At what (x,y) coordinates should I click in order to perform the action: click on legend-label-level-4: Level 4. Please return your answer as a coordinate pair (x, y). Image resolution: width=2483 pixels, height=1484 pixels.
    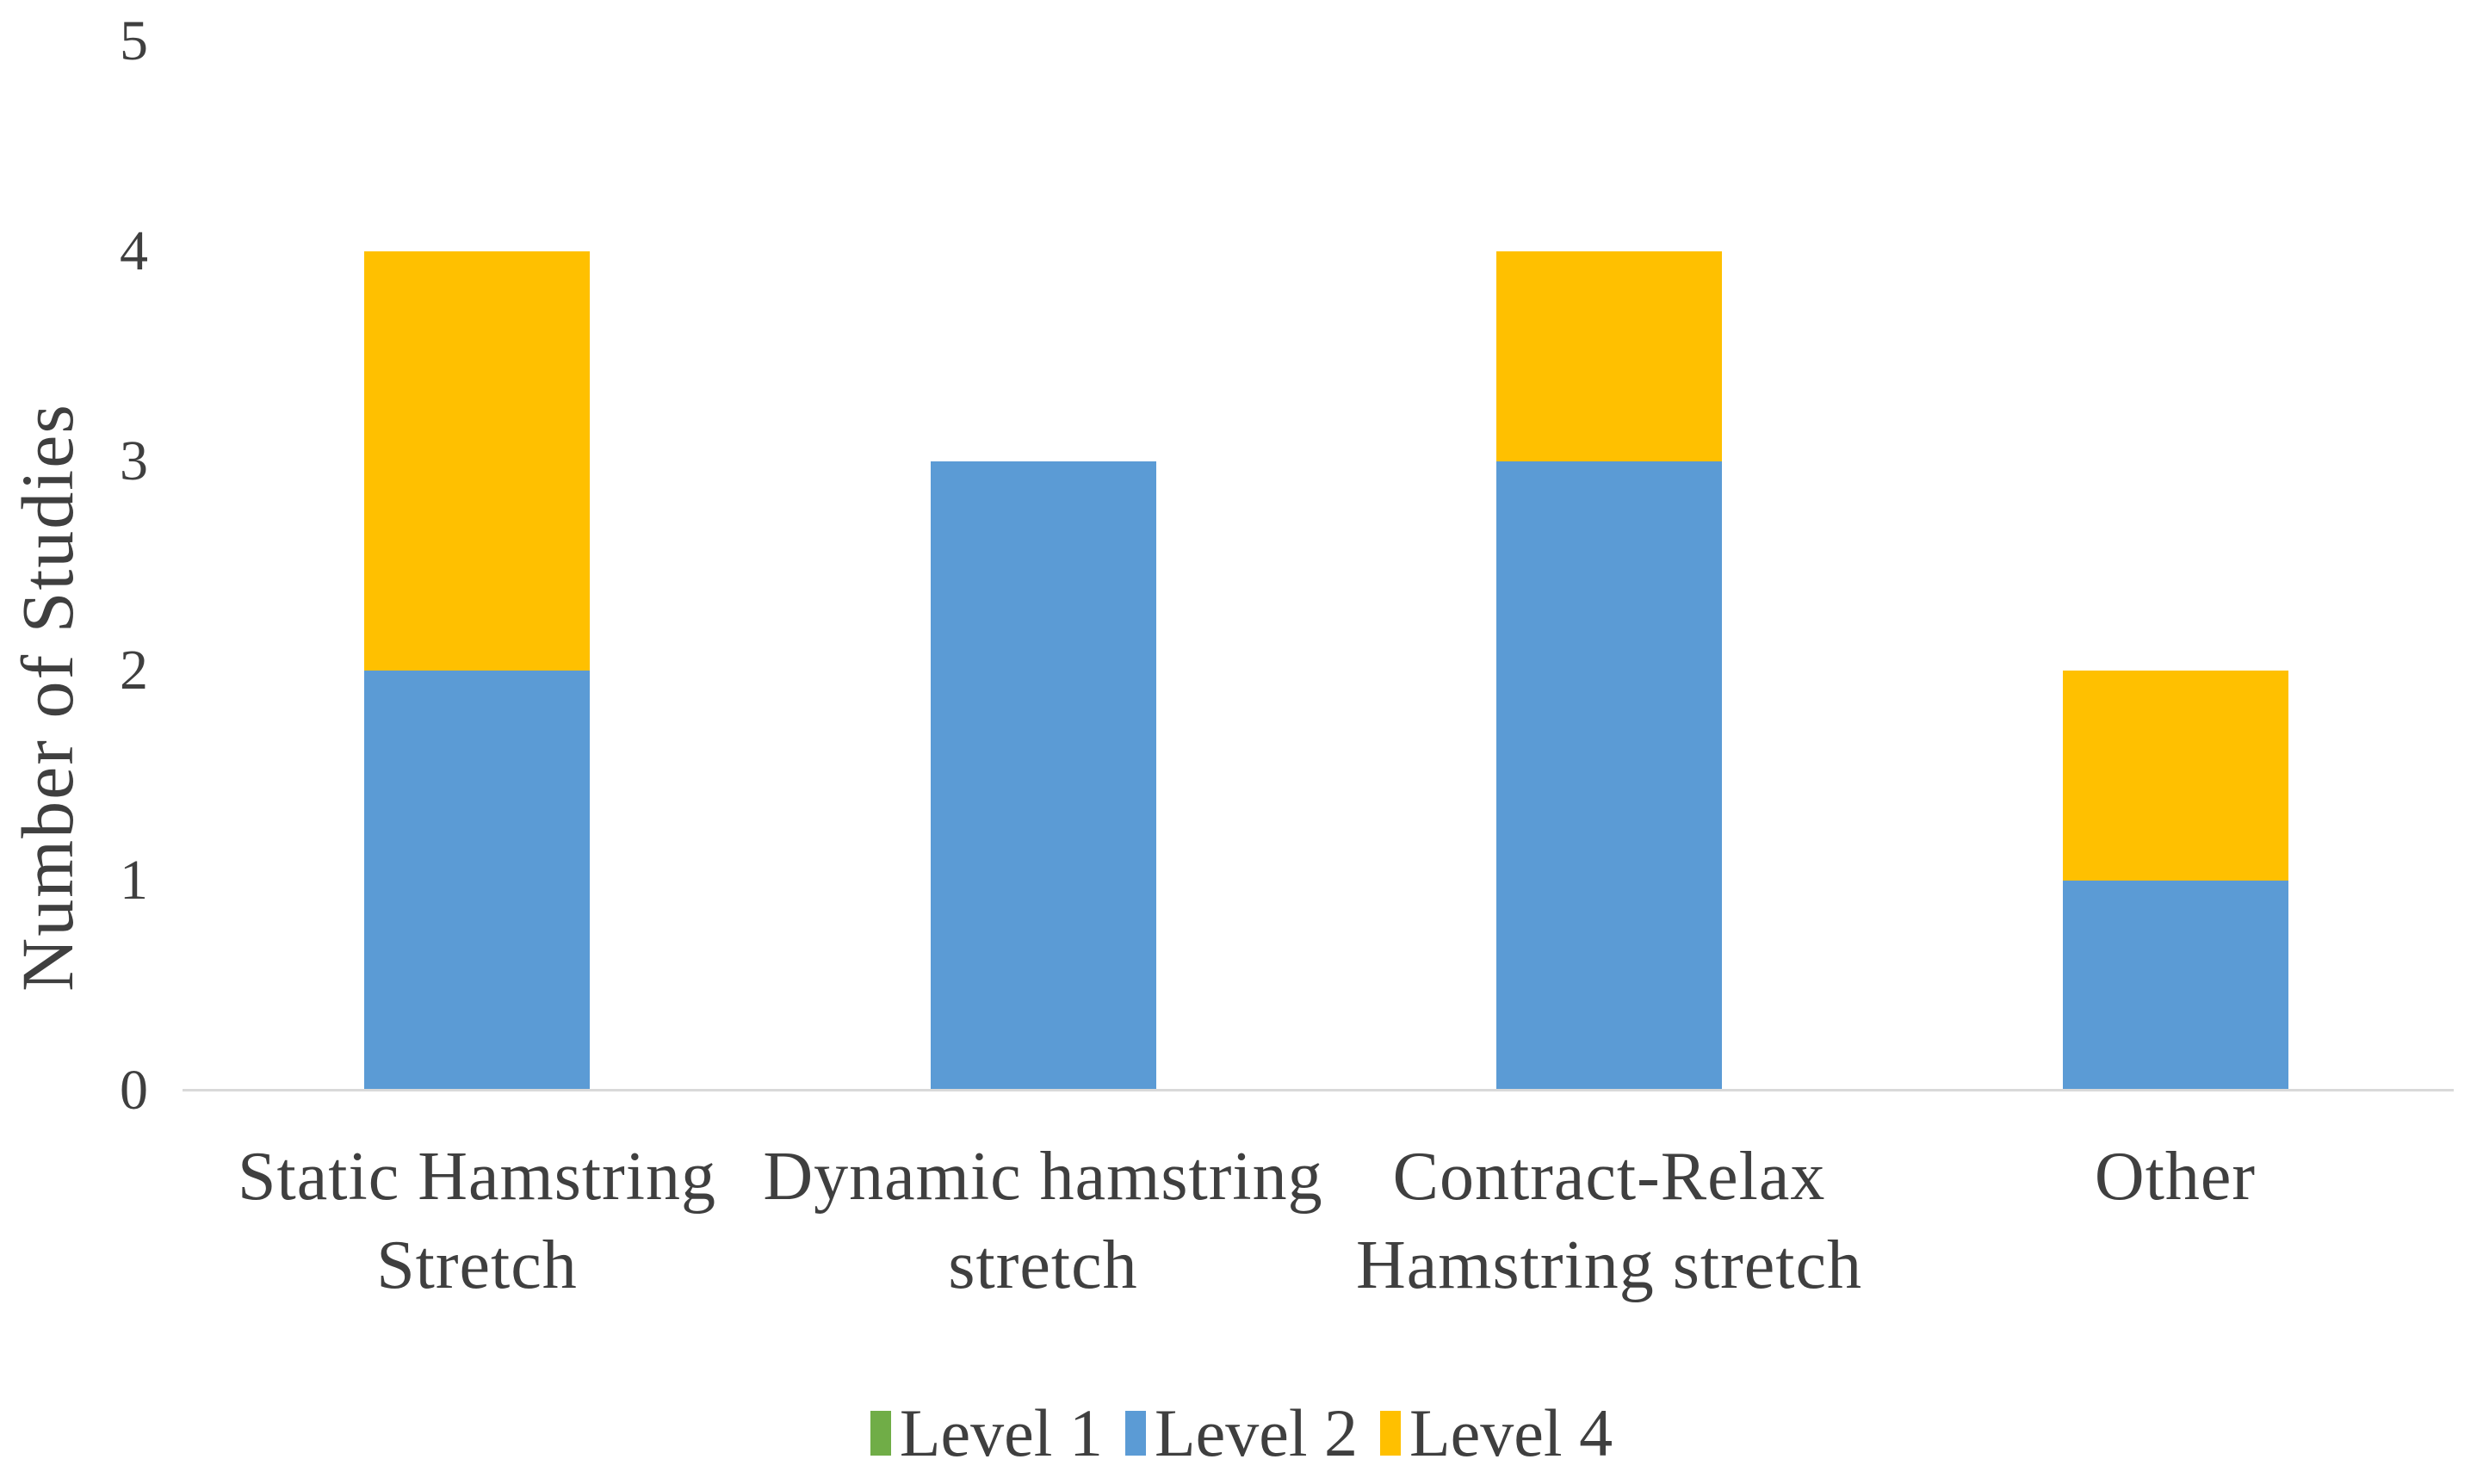
    Looking at the image, I should click on (1511, 1432).